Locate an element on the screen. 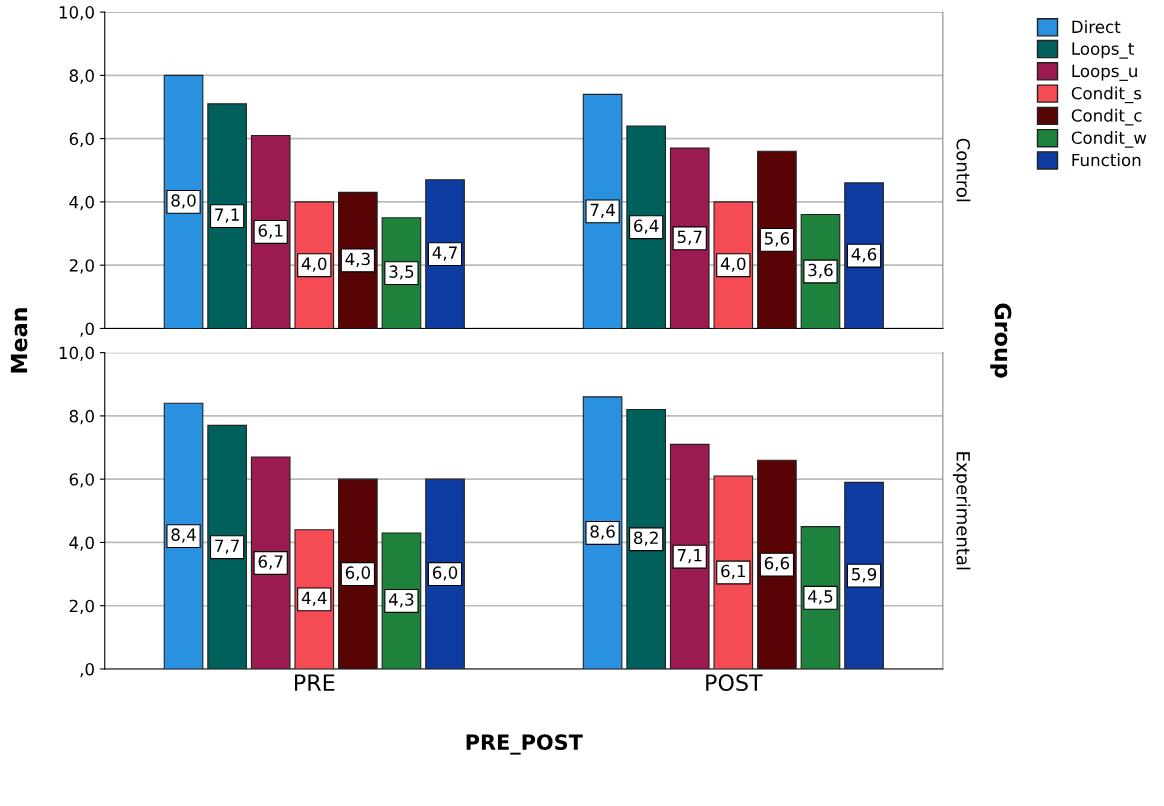 The image size is (1164, 806). data-label: 8,0 is located at coordinates (183, 201).